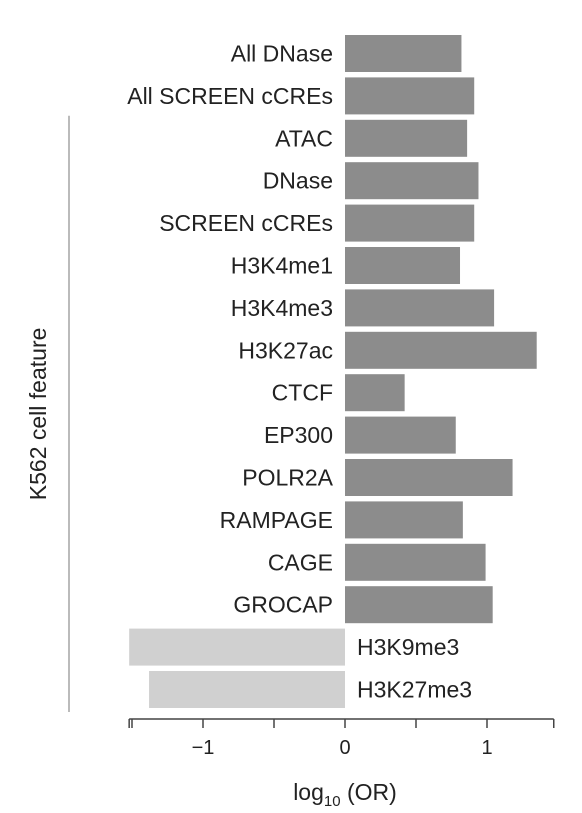 This screenshot has width=582, height=813. I want to click on bar-cage, so click(415, 562).